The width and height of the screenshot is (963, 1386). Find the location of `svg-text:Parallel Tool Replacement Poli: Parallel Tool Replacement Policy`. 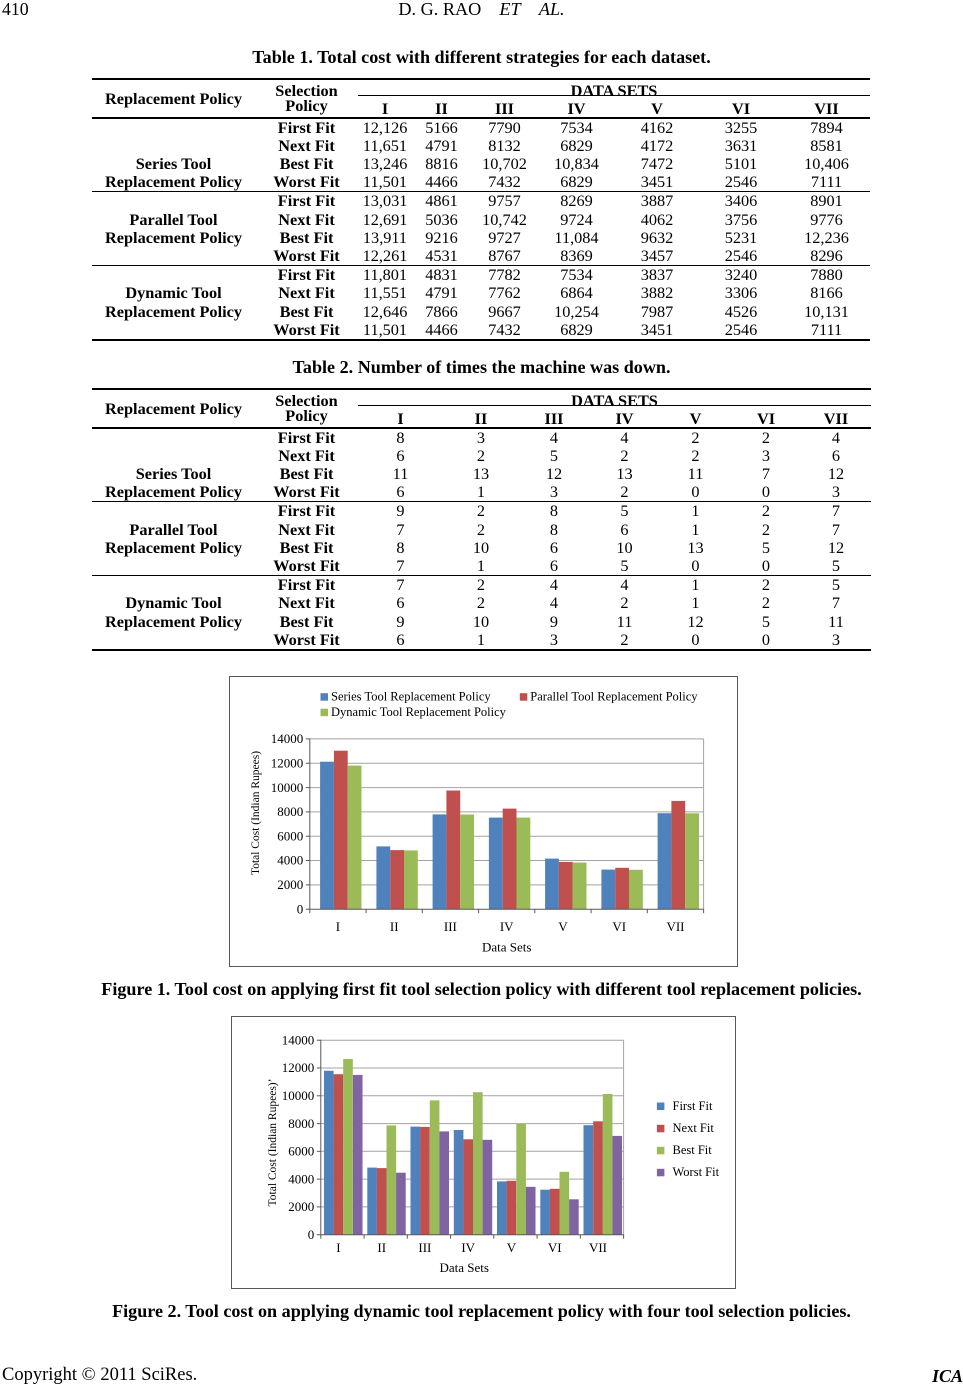

svg-text:Parallel Tool Replacement Poli: Parallel Tool Replacement Policy is located at coordinates (614, 697).